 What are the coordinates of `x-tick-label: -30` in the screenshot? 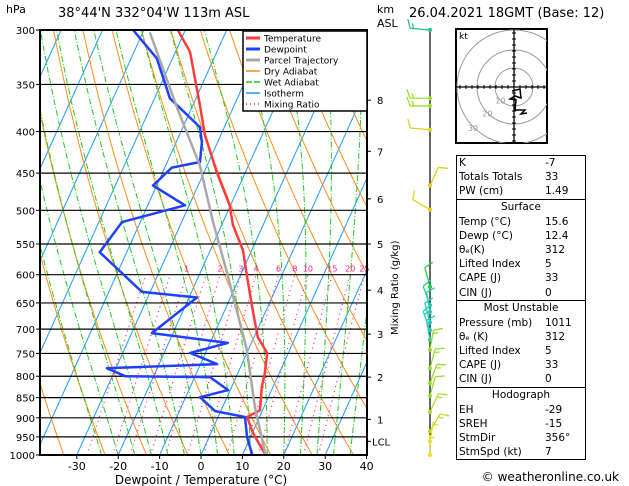 It's located at (77, 466).